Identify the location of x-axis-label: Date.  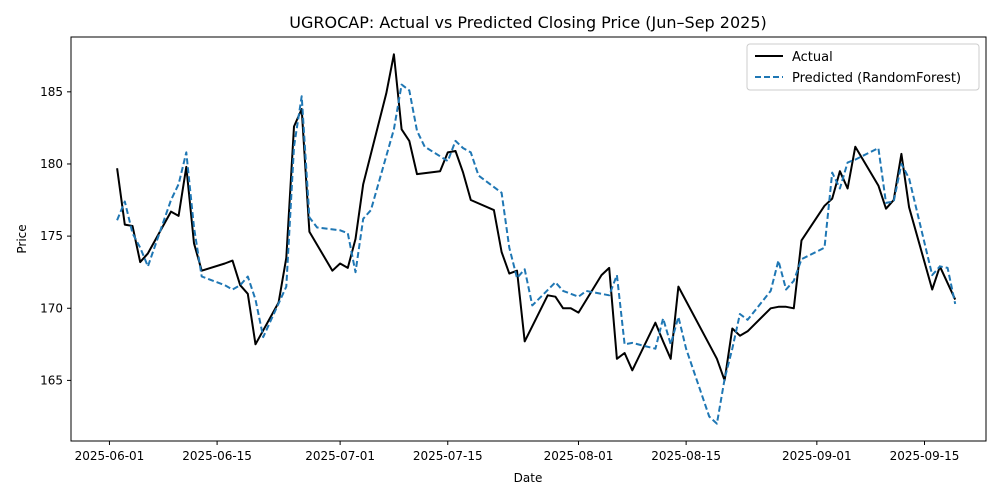
(528, 478).